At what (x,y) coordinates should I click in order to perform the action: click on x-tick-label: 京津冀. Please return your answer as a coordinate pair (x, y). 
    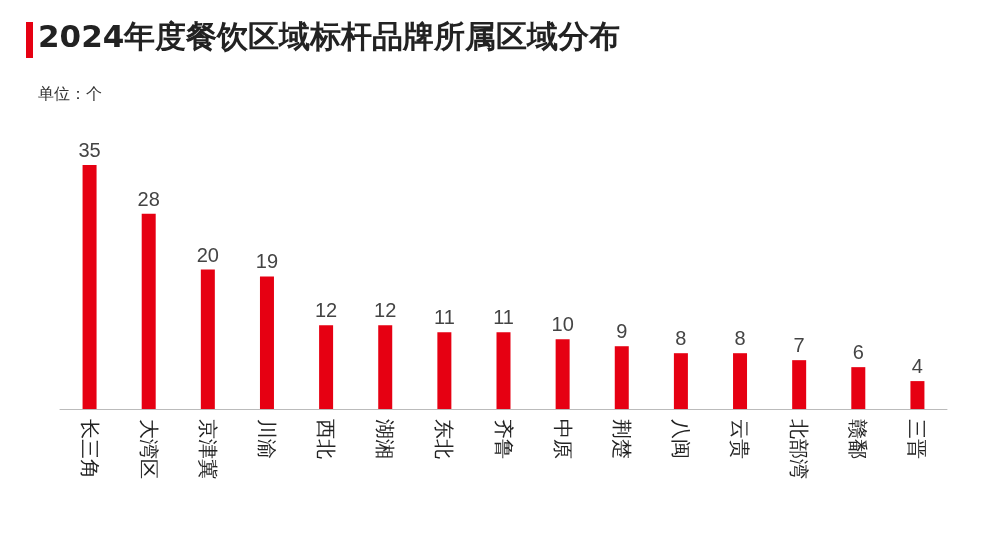
    Looking at the image, I should click on (207, 449).